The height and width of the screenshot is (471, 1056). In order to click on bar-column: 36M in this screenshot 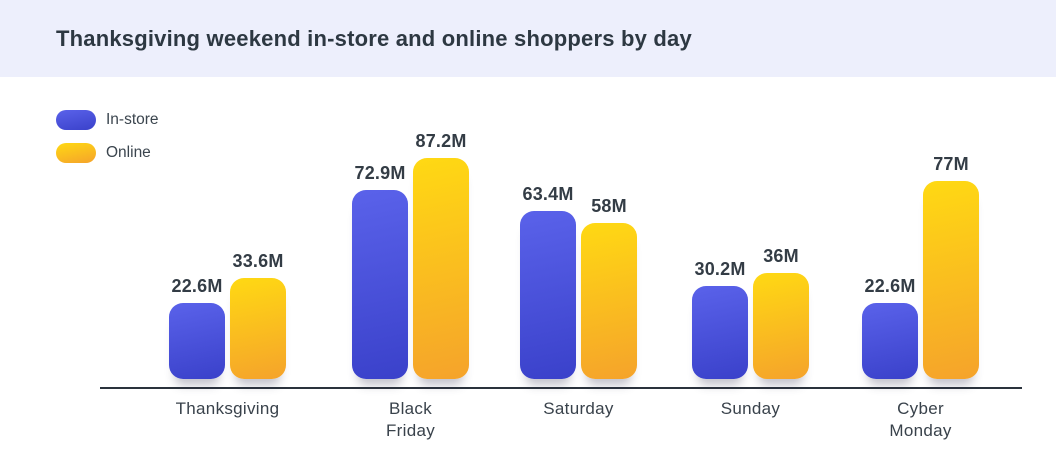, I will do `click(781, 312)`.